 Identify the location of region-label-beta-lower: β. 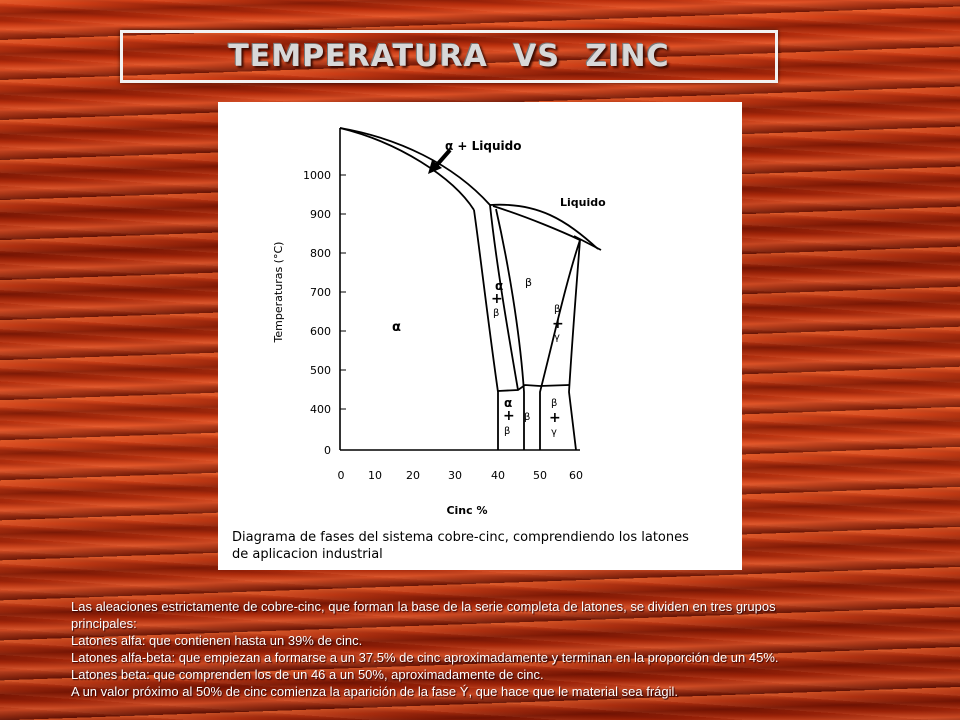
(527, 417).